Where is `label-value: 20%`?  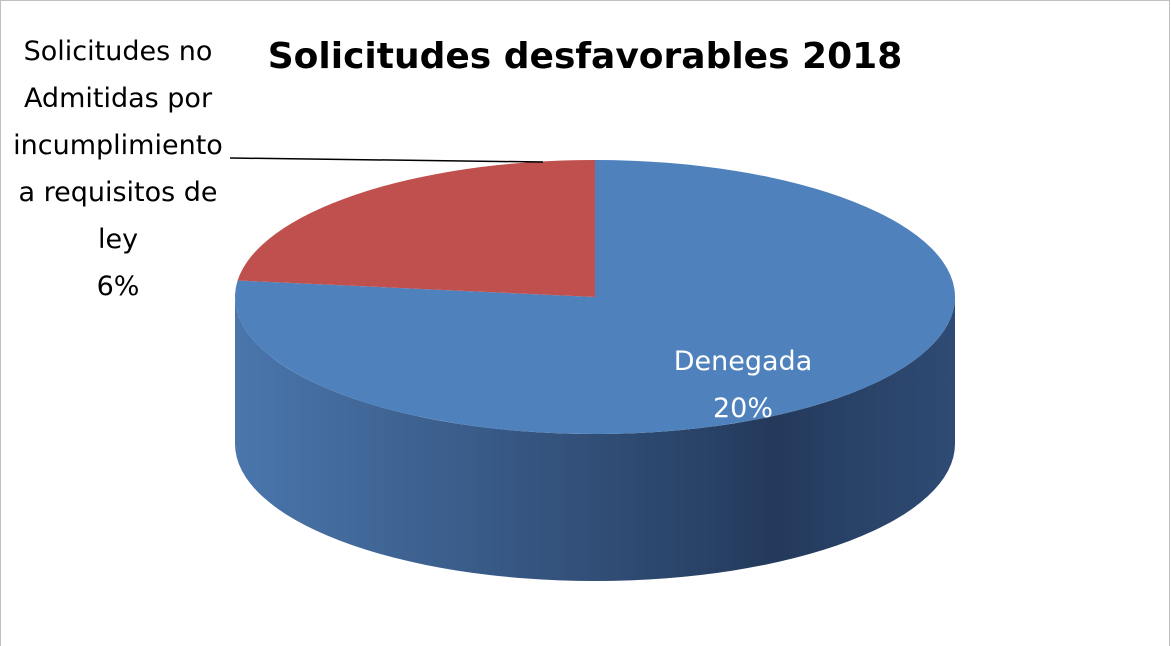 label-value: 20% is located at coordinates (742, 408).